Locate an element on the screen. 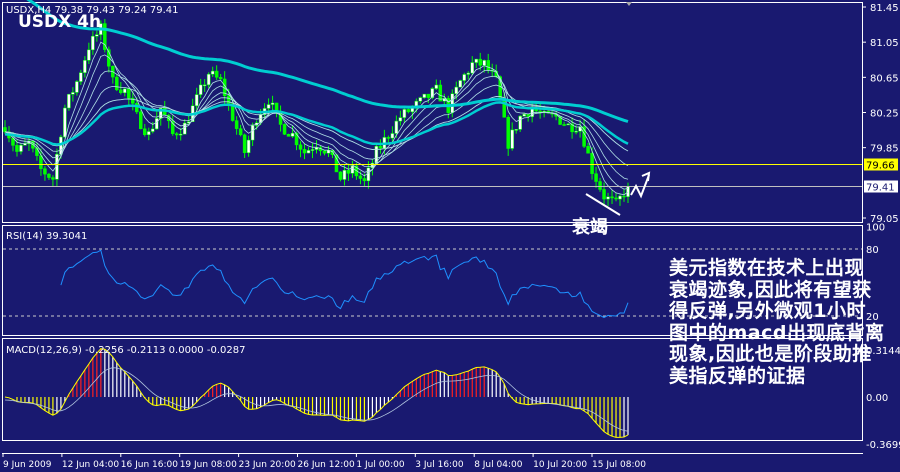 The height and width of the screenshot is (472, 900). note-line: 美指反弹的证据 is located at coordinates (737, 375).